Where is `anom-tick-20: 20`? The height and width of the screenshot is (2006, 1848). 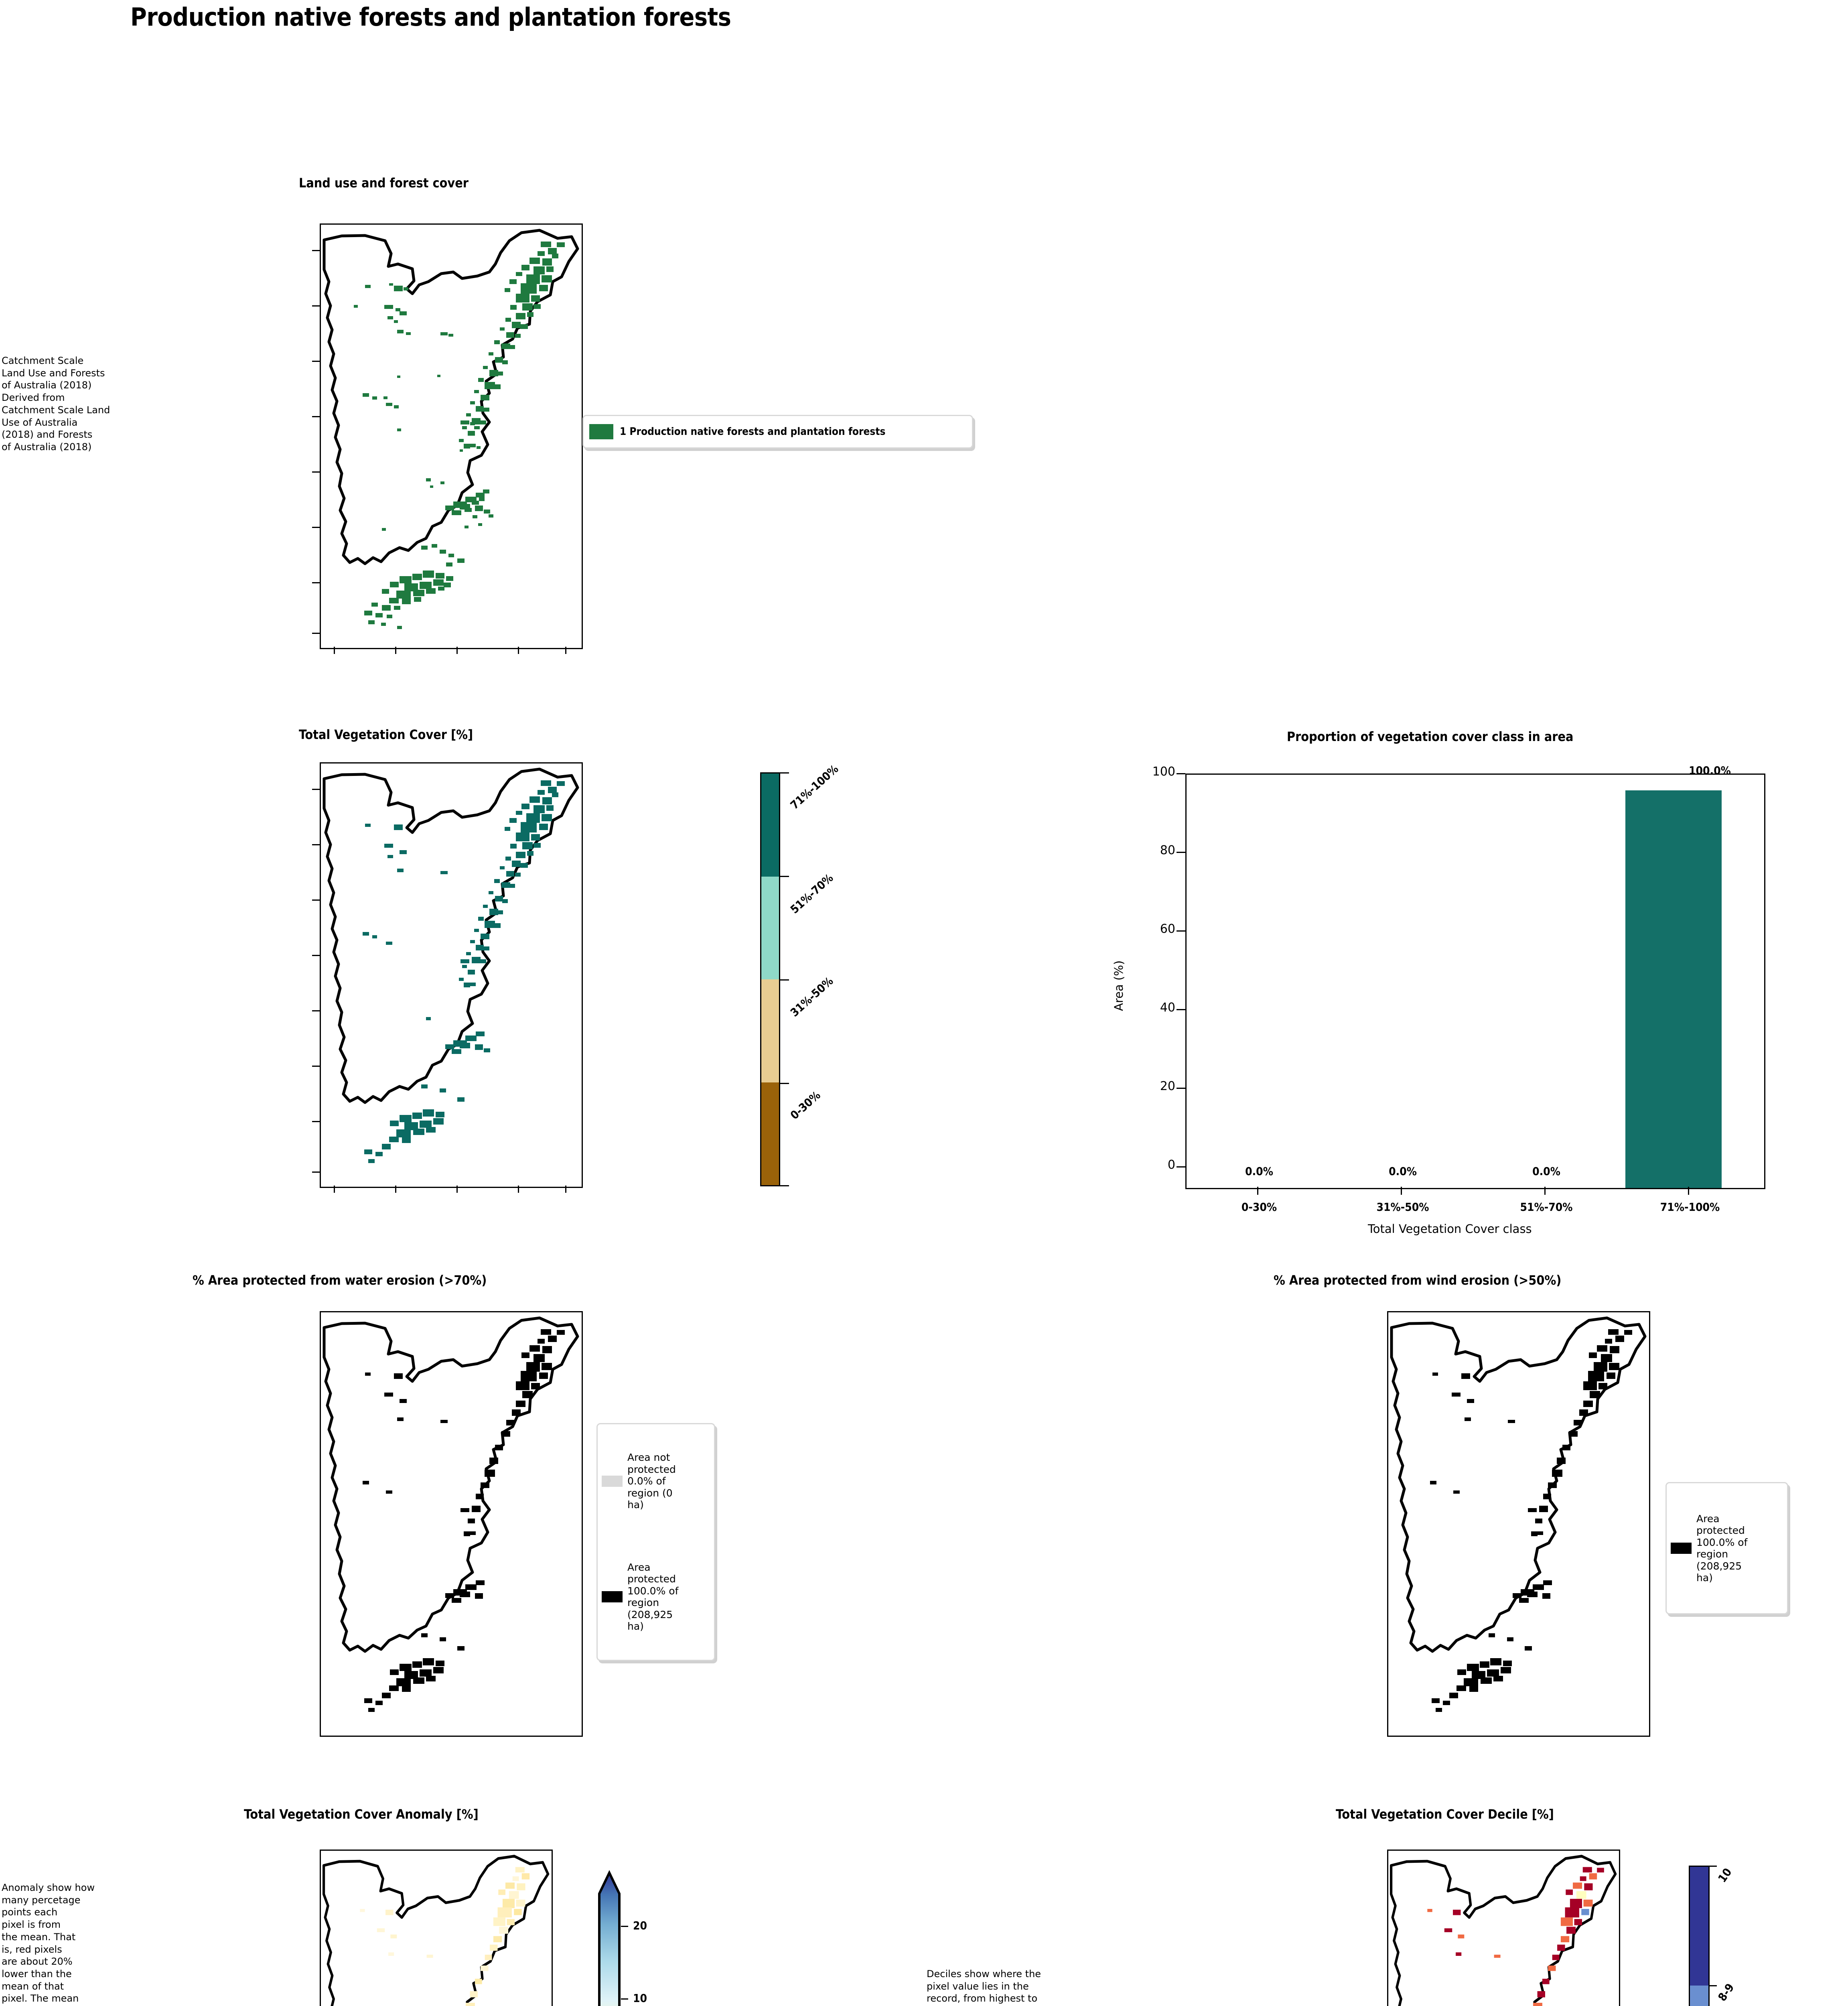 anom-tick-20: 20 is located at coordinates (640, 1926).